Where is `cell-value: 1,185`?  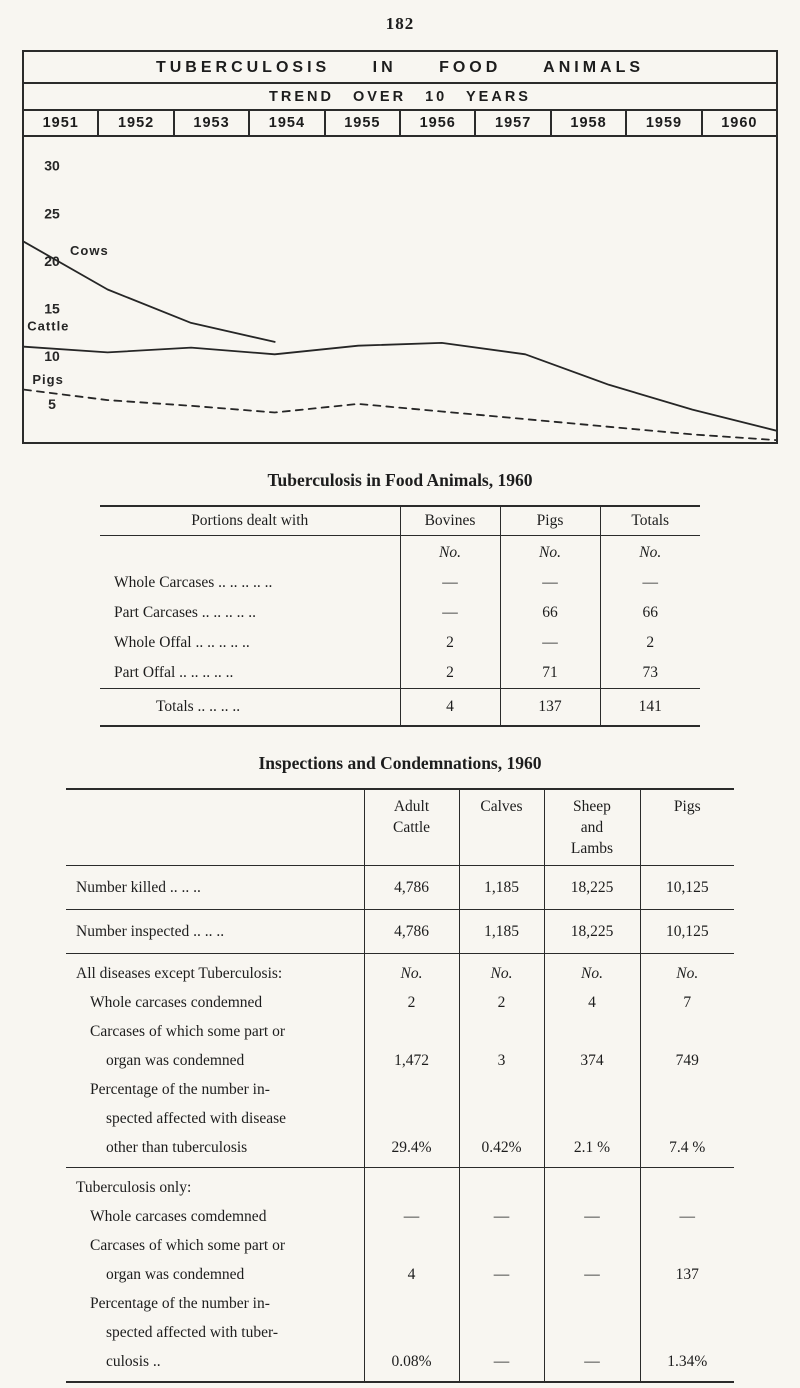 cell-value: 1,185 is located at coordinates (501, 931).